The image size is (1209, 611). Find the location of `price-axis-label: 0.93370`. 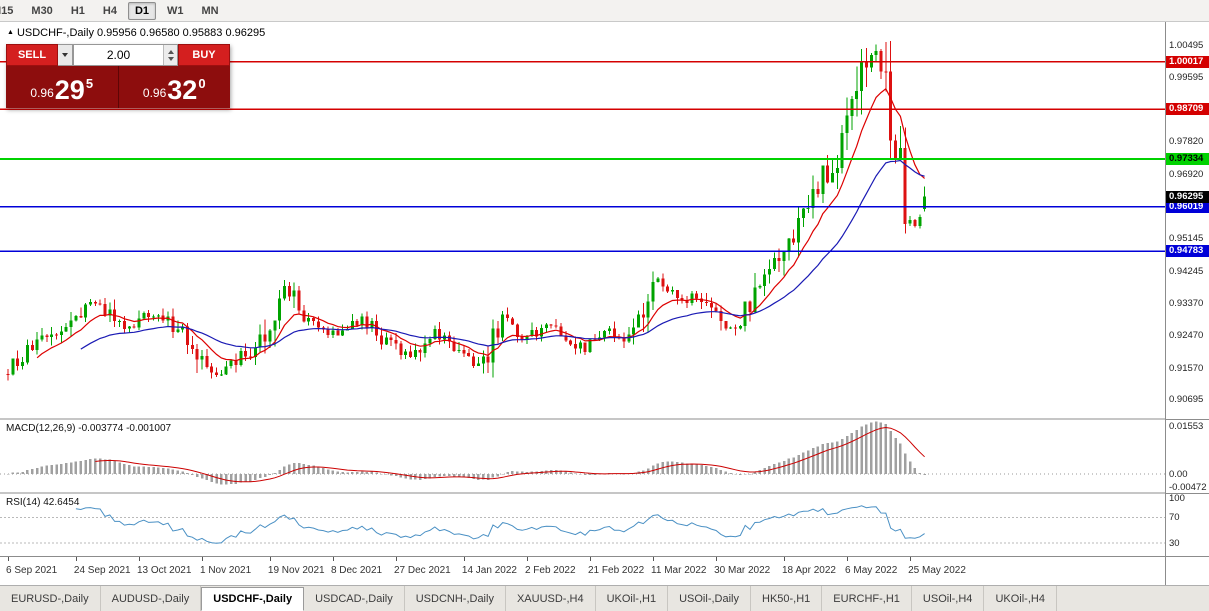

price-axis-label: 0.93370 is located at coordinates (1186, 303).